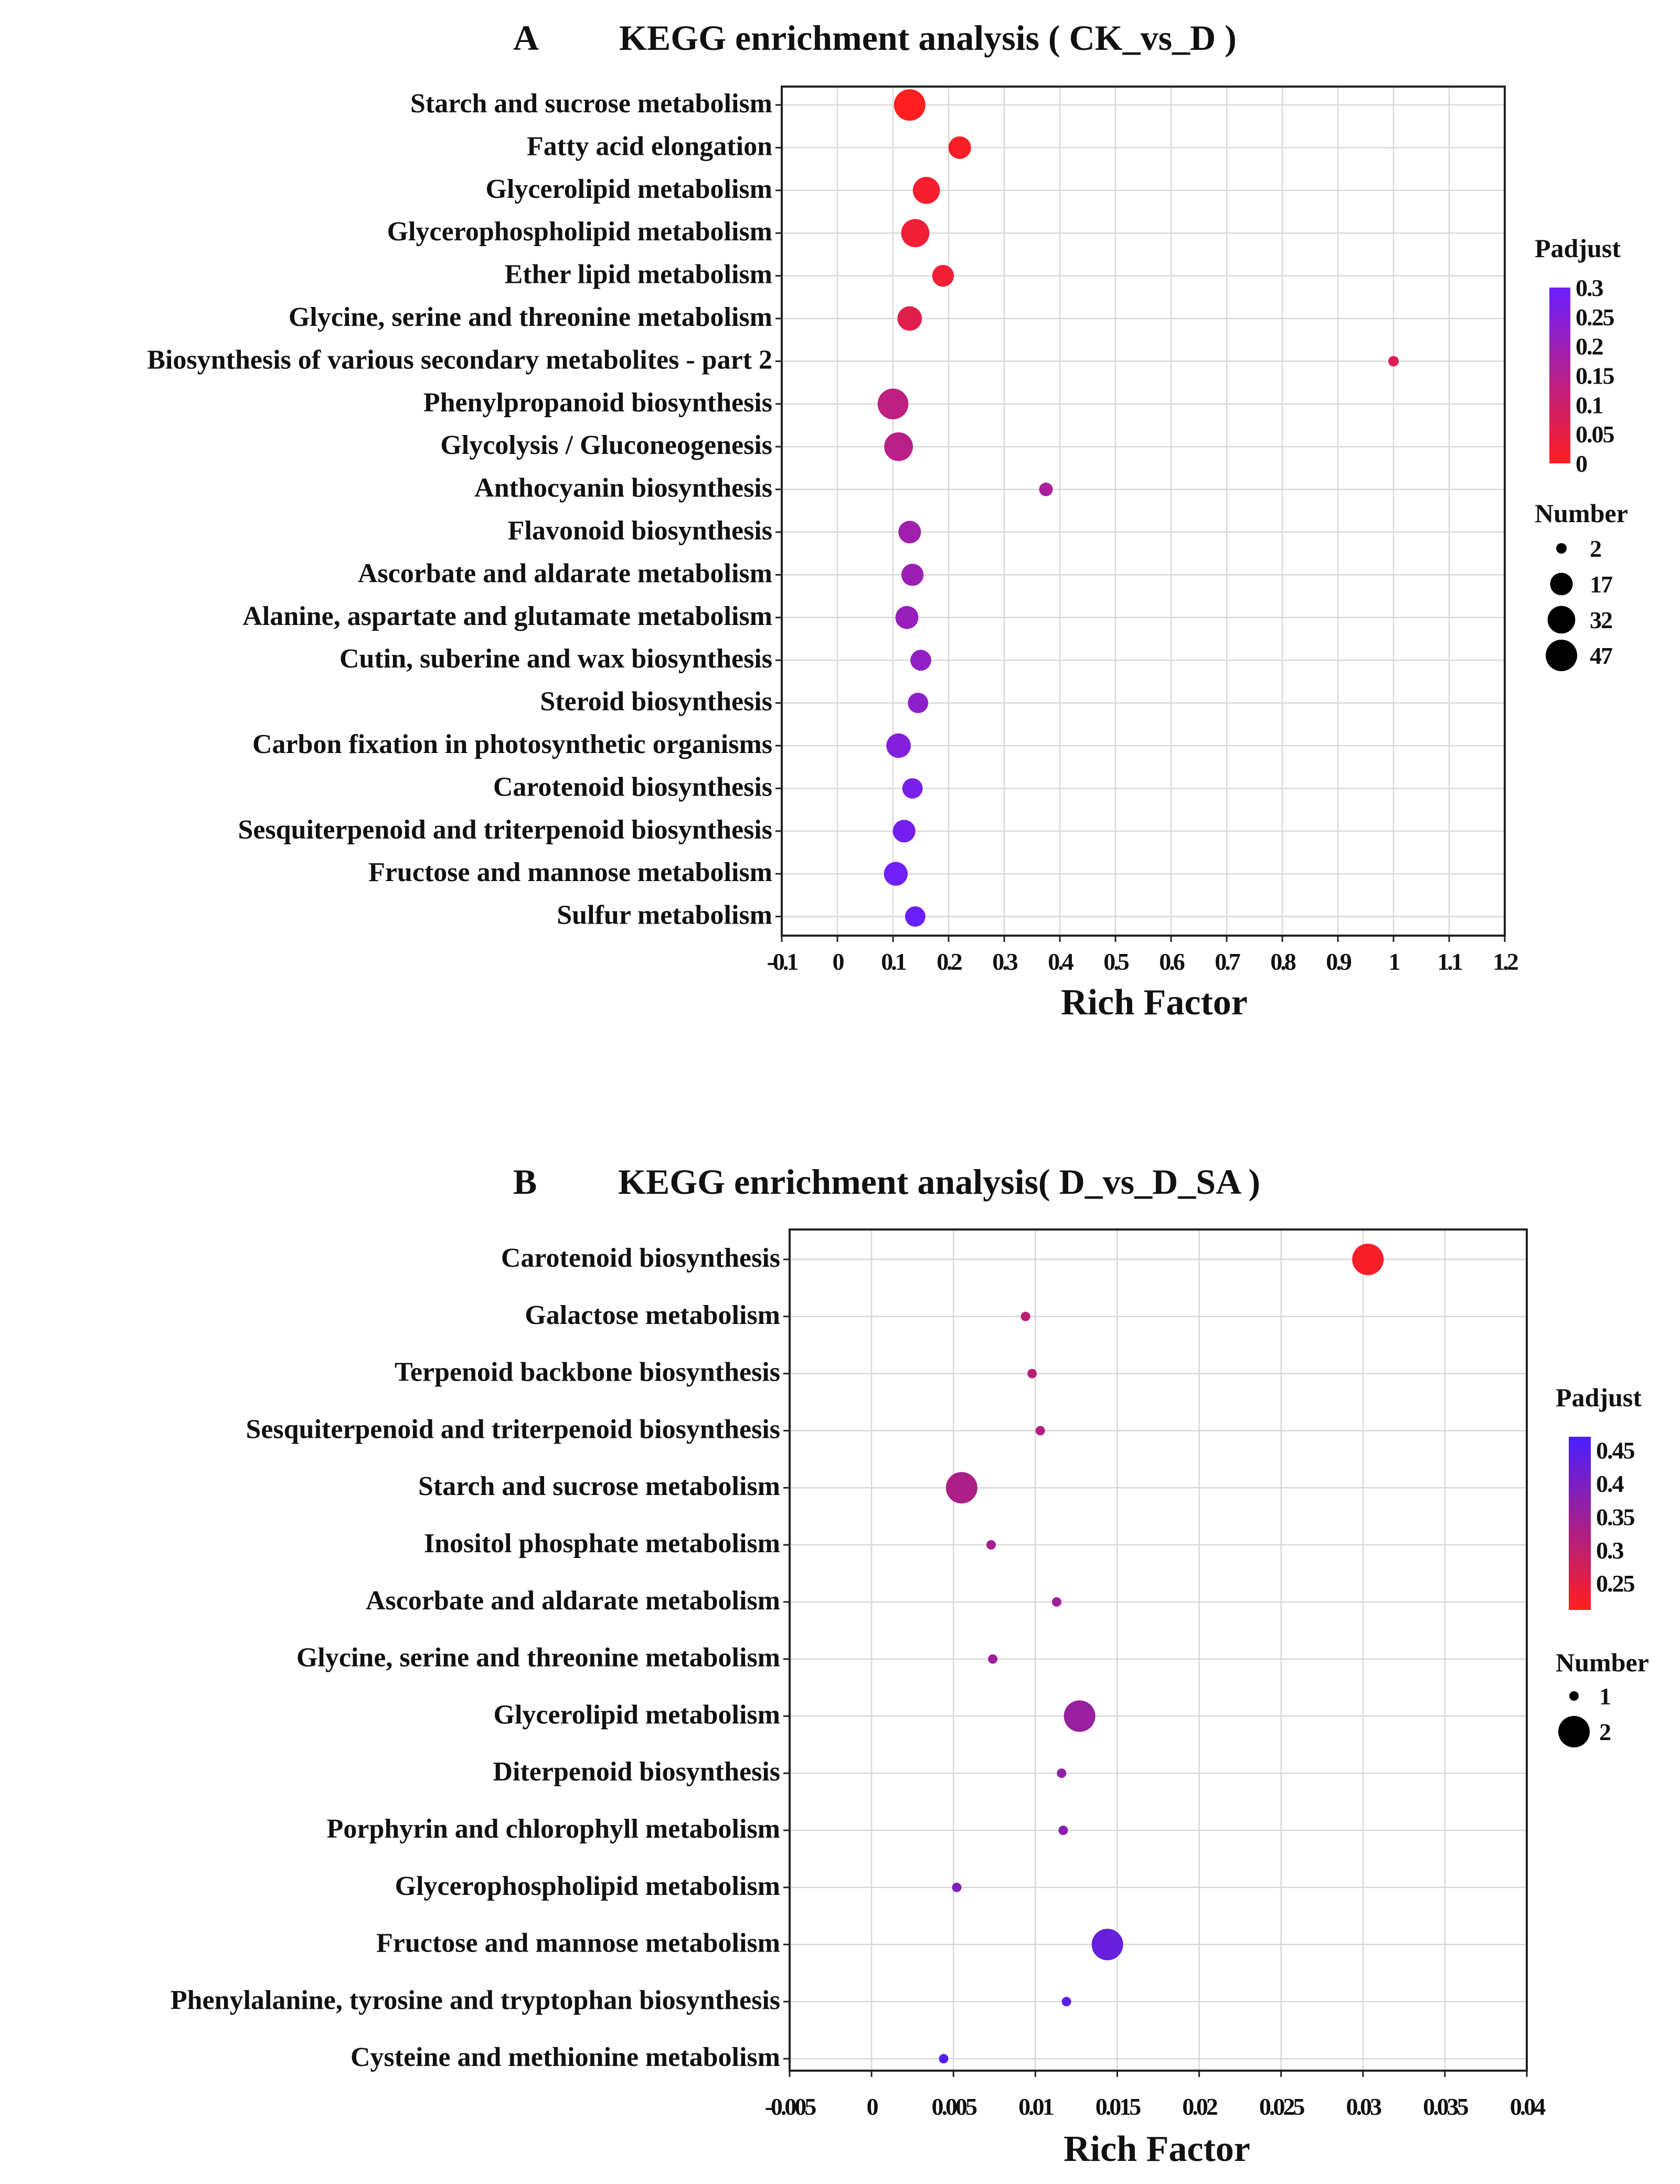  What do you see at coordinates (606, 445) in the screenshot?
I see `panel-a-category-label: Glycolysis / Gluconeogenesis` at bounding box center [606, 445].